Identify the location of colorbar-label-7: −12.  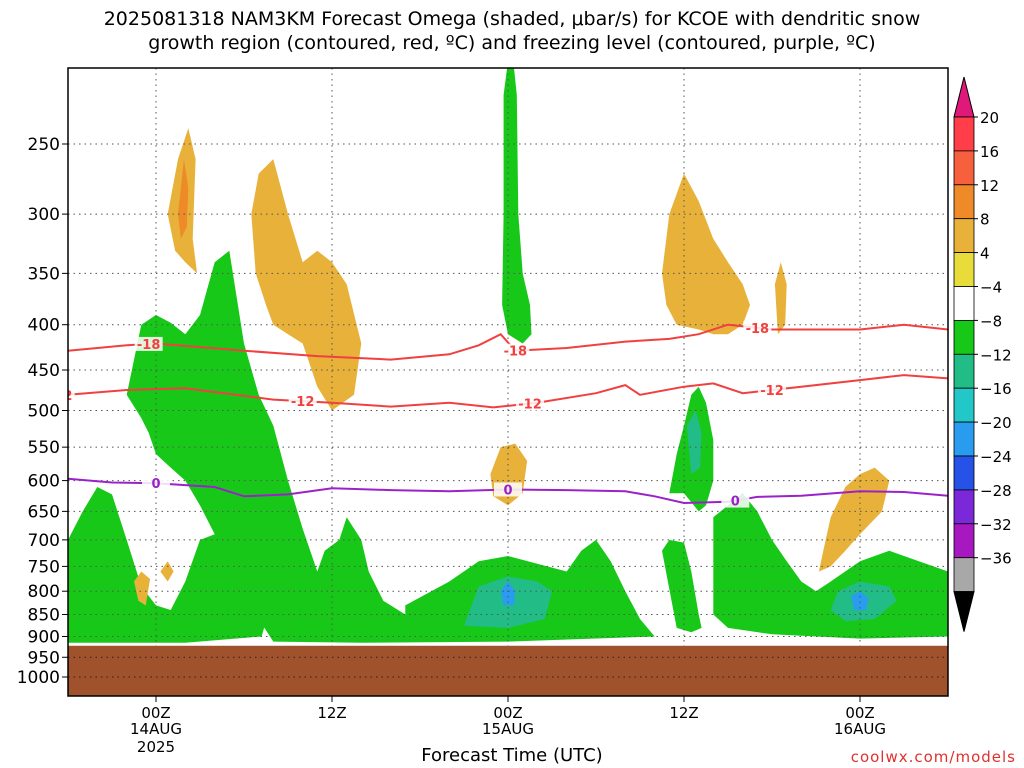
(996, 355).